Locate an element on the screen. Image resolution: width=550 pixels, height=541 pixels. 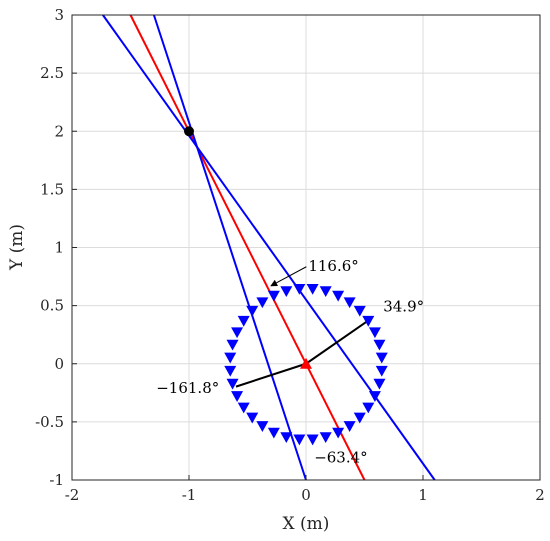
y-tick-label: -1 is located at coordinates (56, 480).